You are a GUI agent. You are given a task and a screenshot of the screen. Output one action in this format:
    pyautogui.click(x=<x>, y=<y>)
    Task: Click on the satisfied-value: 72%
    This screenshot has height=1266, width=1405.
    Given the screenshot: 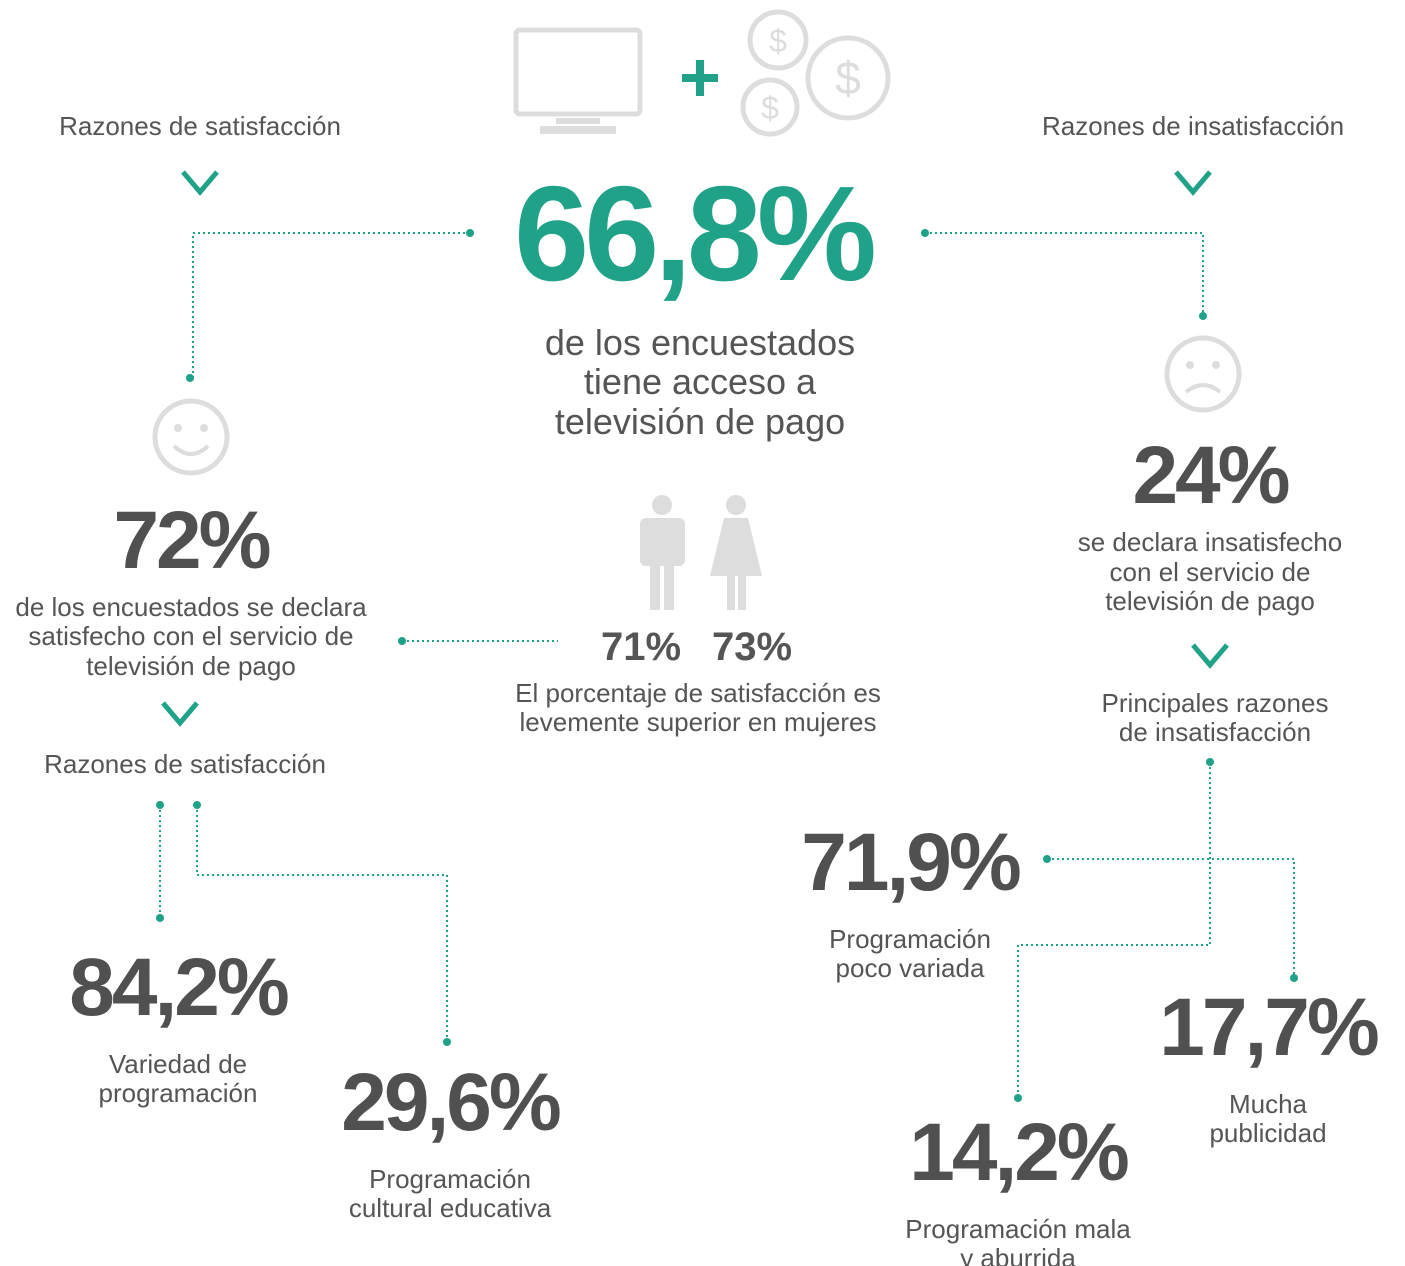 What is the action you would take?
    pyautogui.click(x=191, y=540)
    